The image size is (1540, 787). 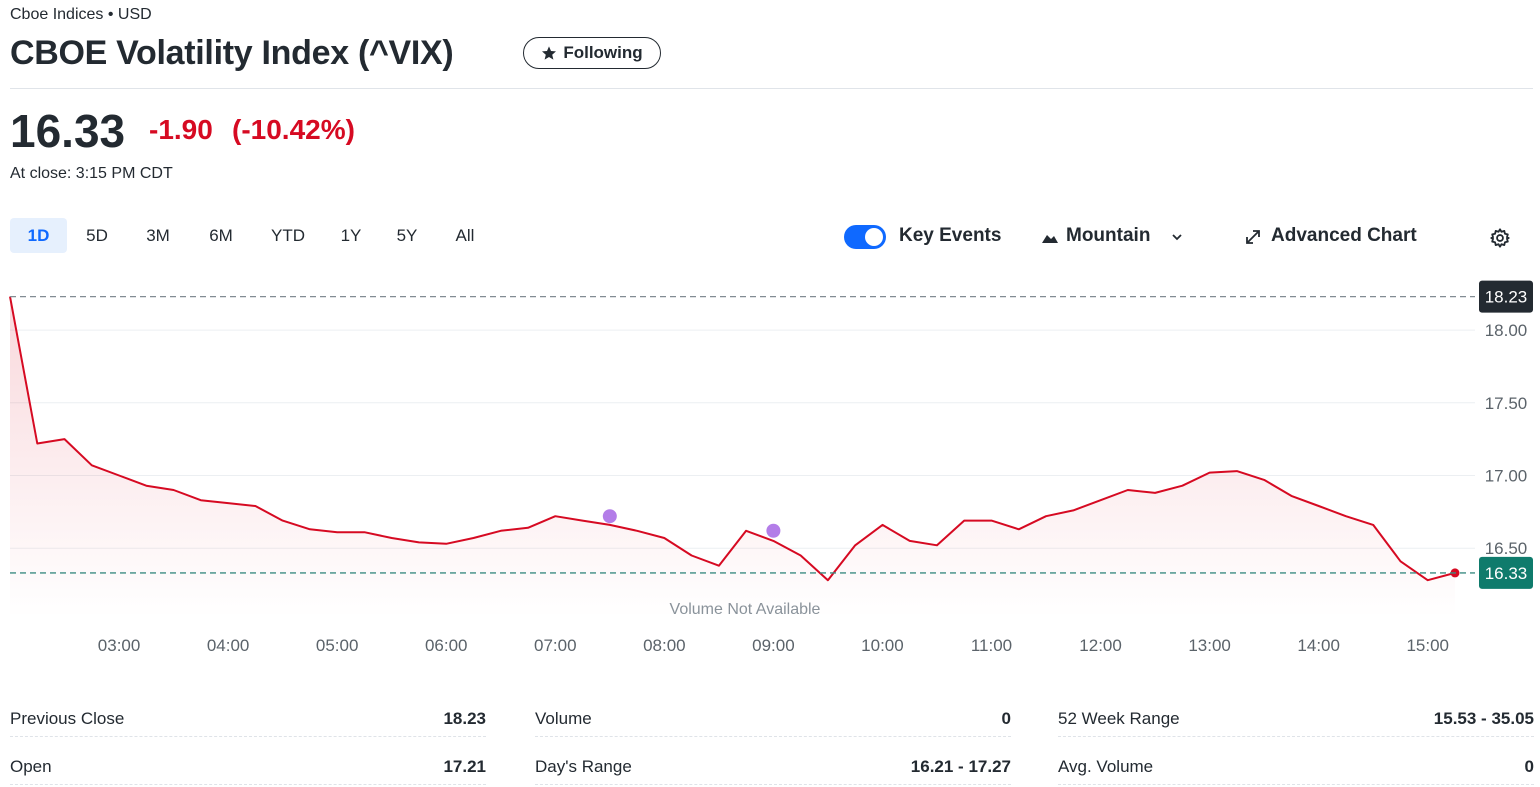 I want to click on chevron-icon, so click(x=1177, y=237).